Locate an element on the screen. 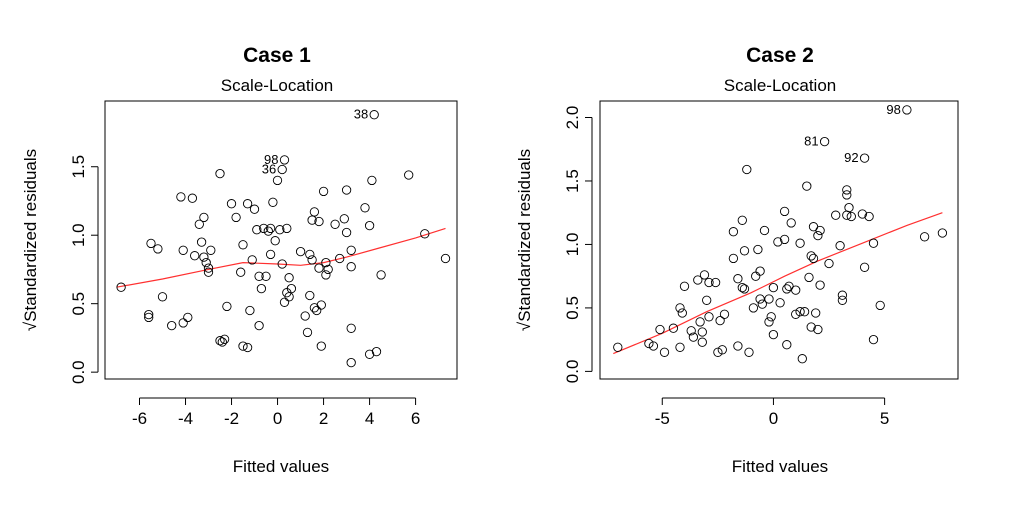 The width and height of the screenshot is (1018, 511). point-id-label: 36 is located at coordinates (269, 169).